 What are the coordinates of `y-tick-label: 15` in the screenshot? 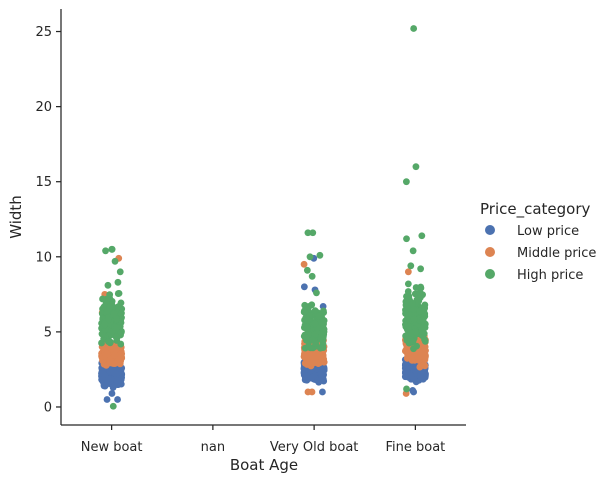 It's located at (43, 182).